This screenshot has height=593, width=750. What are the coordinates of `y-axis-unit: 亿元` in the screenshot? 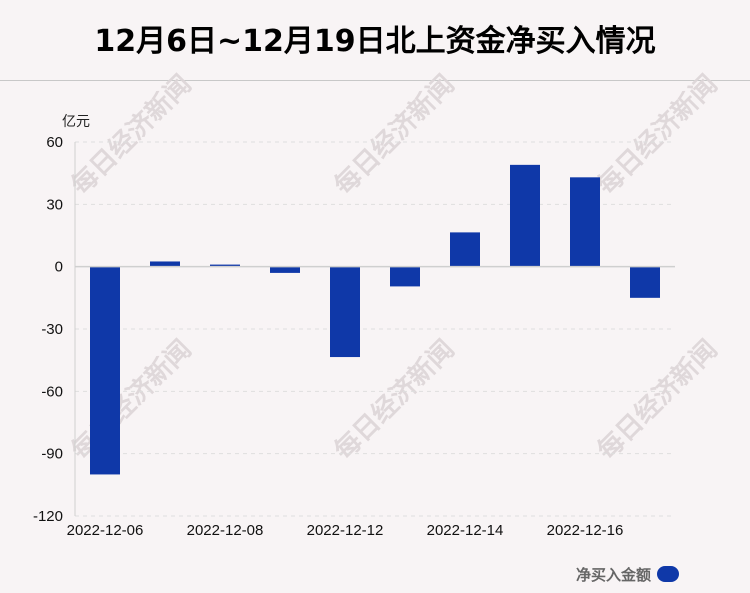 It's located at (76, 122).